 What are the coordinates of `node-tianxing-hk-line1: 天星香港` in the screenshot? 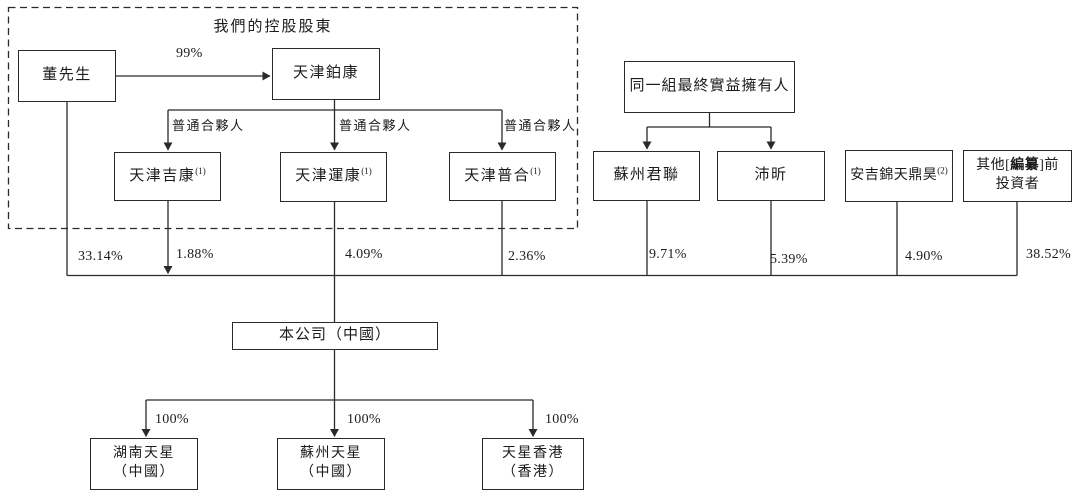 It's located at (533, 454).